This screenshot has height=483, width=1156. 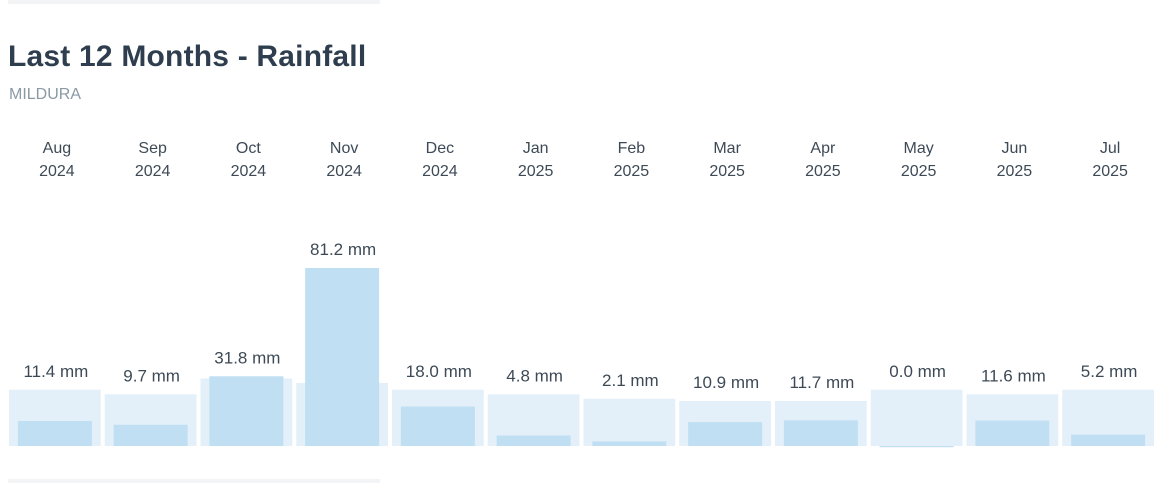 I want to click on value-label: 9.7 mm, so click(x=151, y=375).